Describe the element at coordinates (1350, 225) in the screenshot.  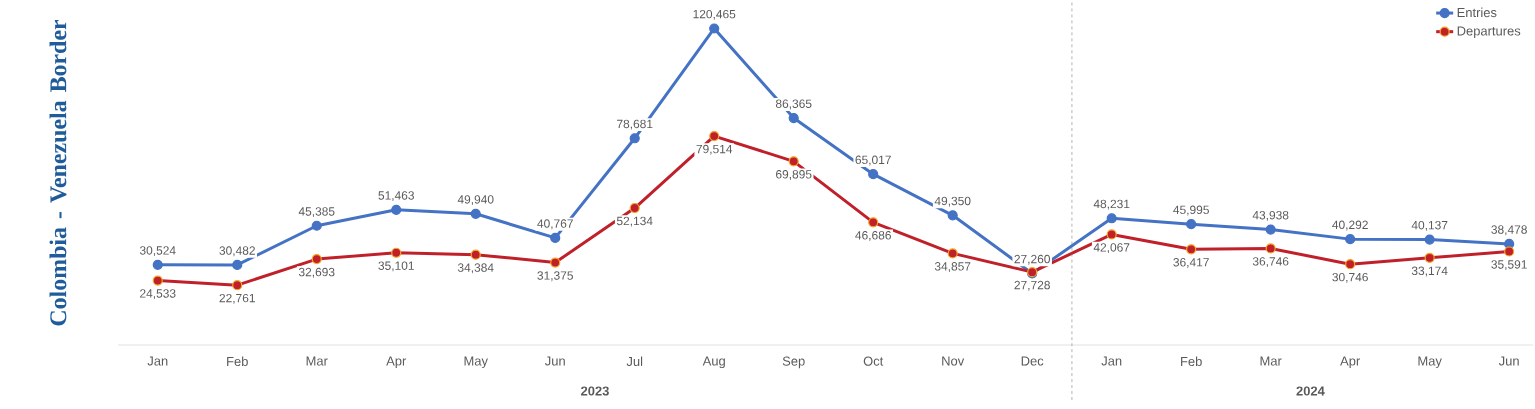
I see `data-label: 40,292` at that location.